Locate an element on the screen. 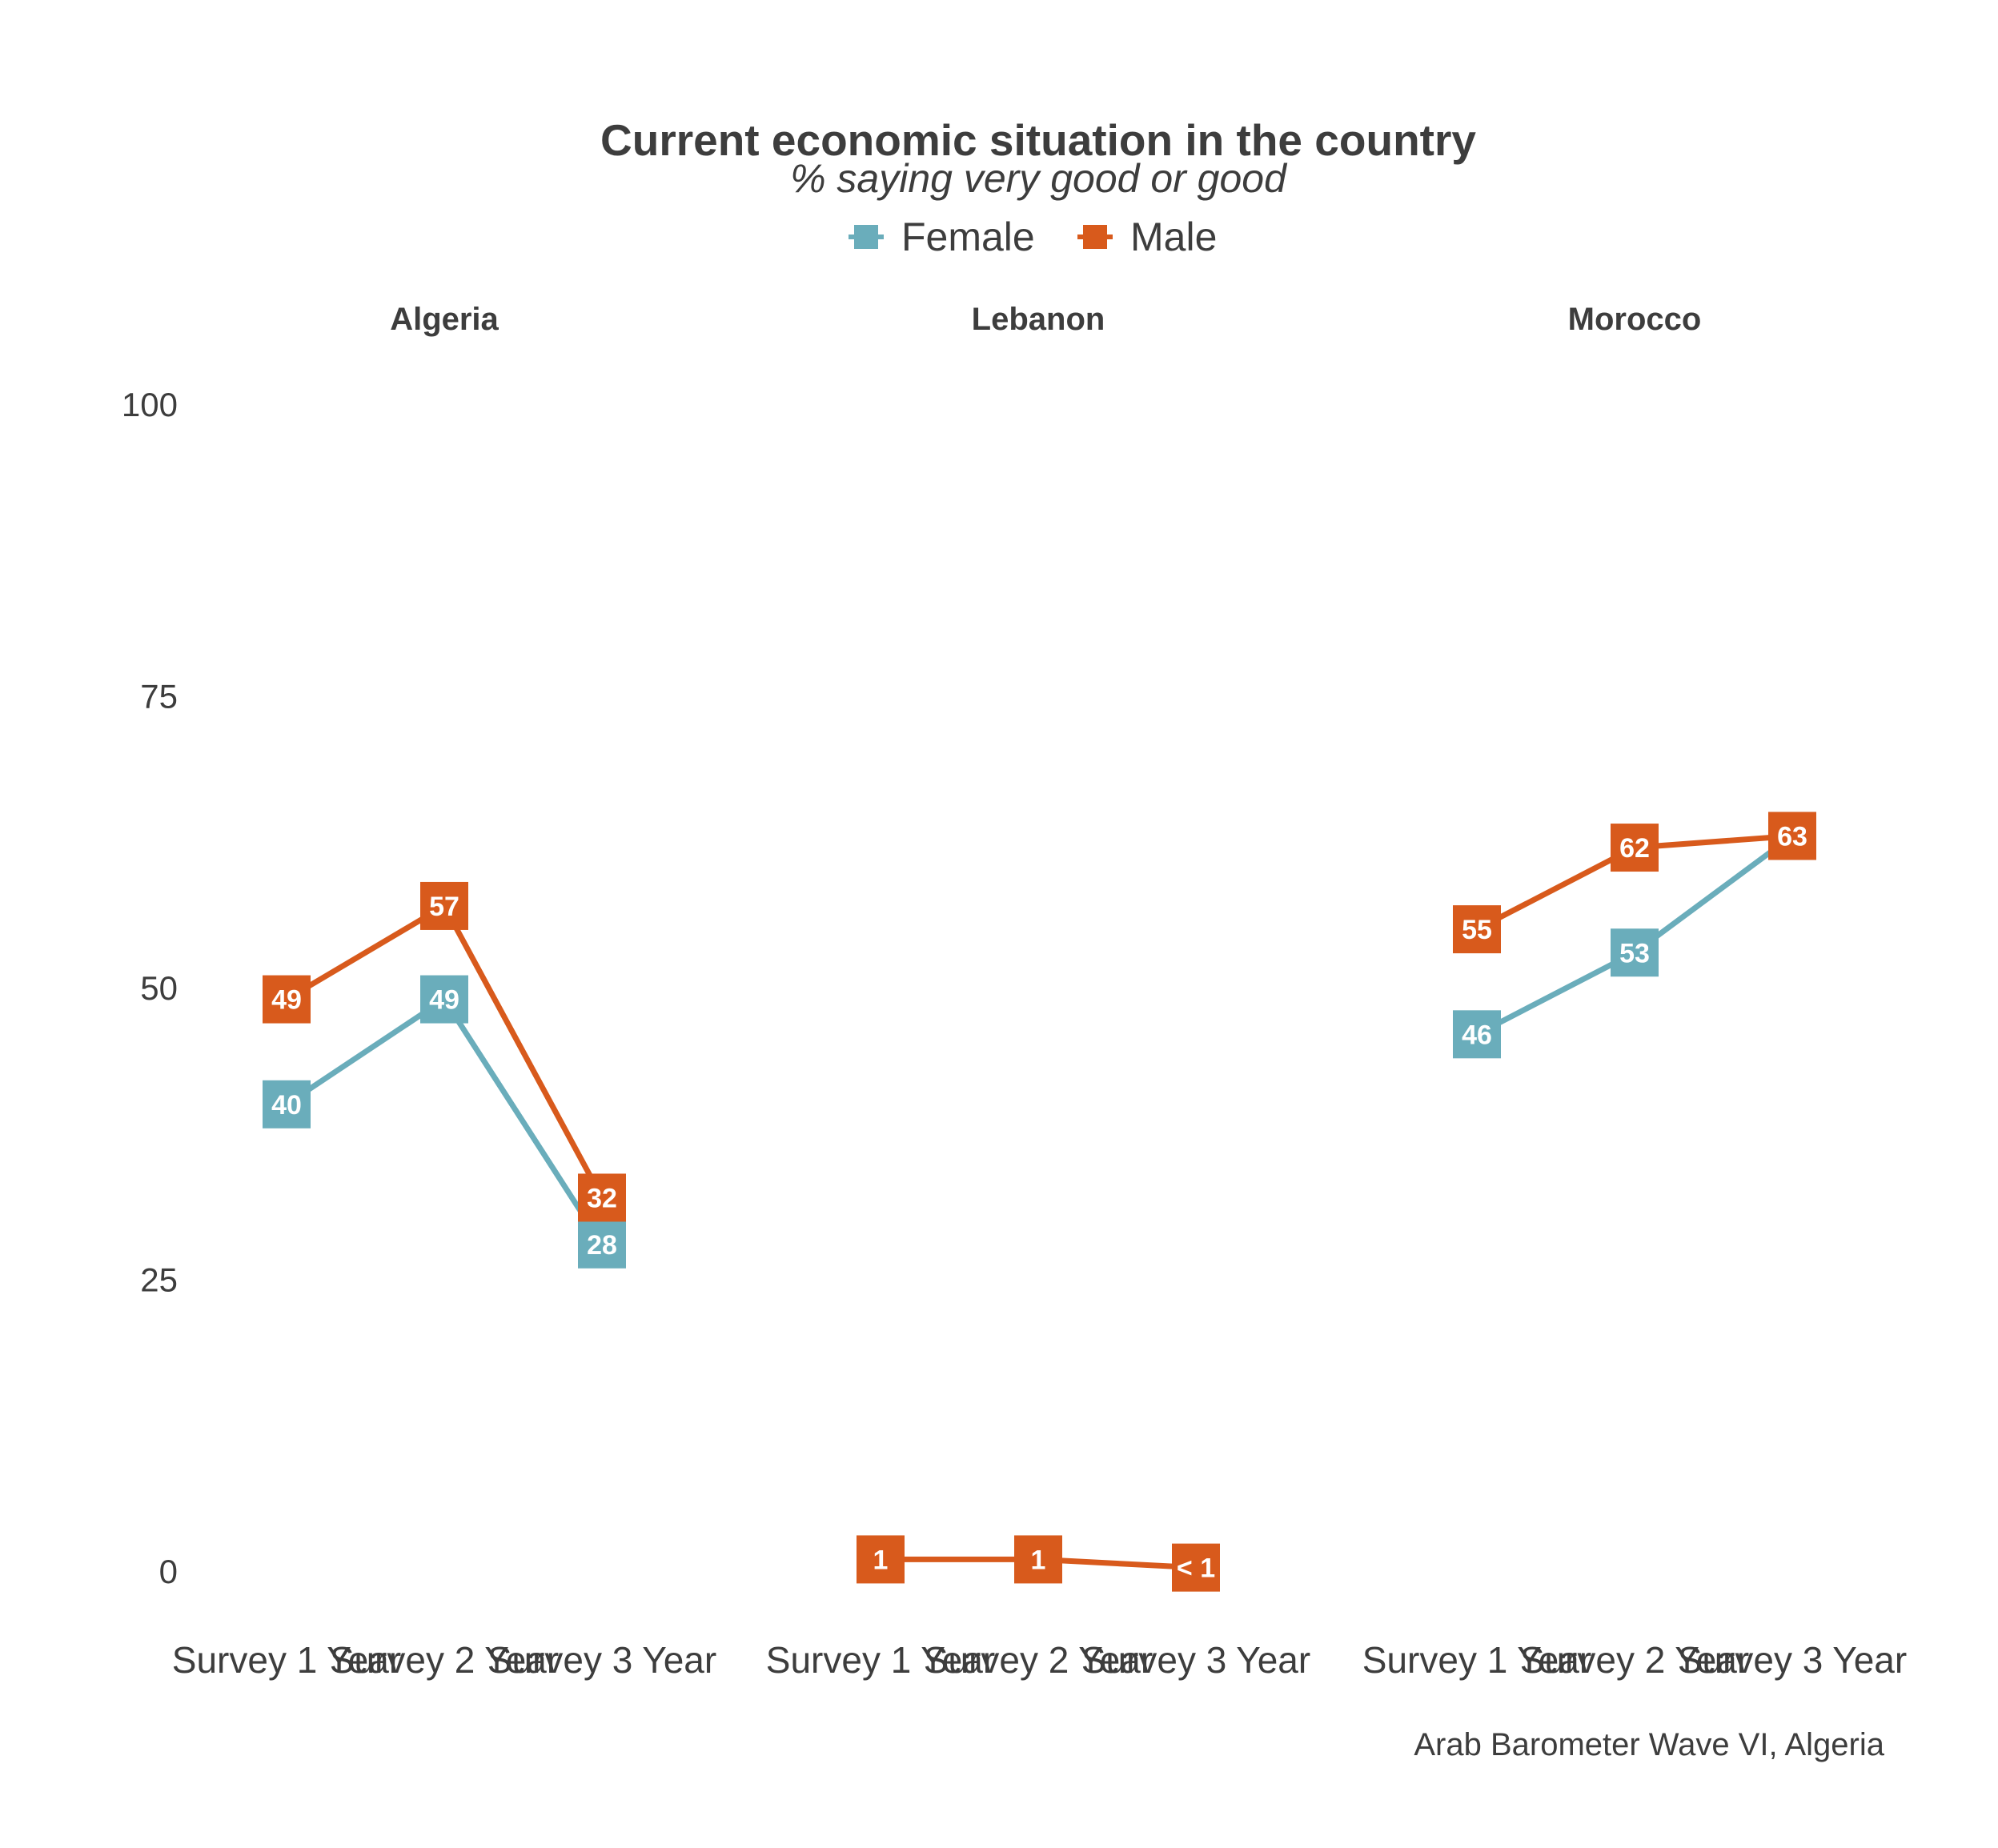 This screenshot has width=1998, height=1848. data-label-male: 49 is located at coordinates (286, 1000).